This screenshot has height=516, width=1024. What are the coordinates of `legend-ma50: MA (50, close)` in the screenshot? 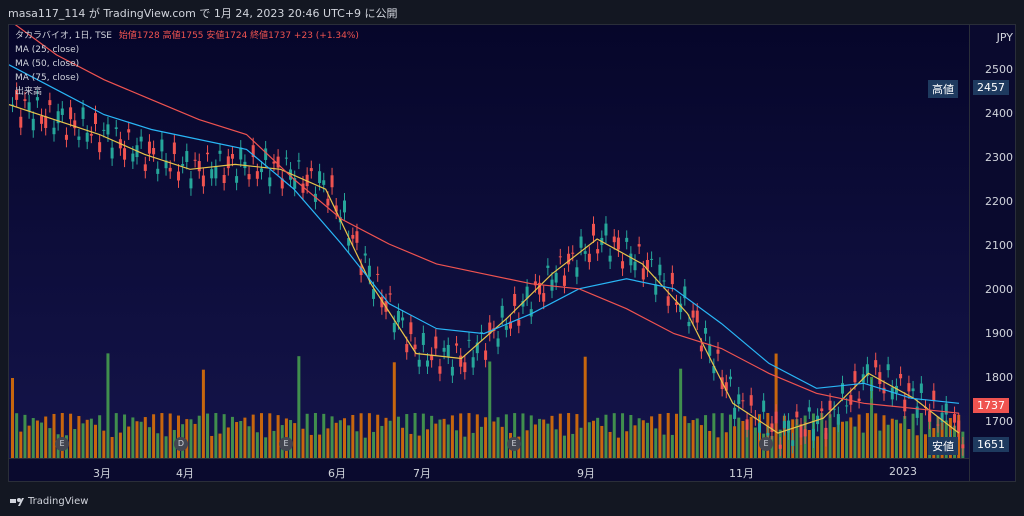 It's located at (47, 64).